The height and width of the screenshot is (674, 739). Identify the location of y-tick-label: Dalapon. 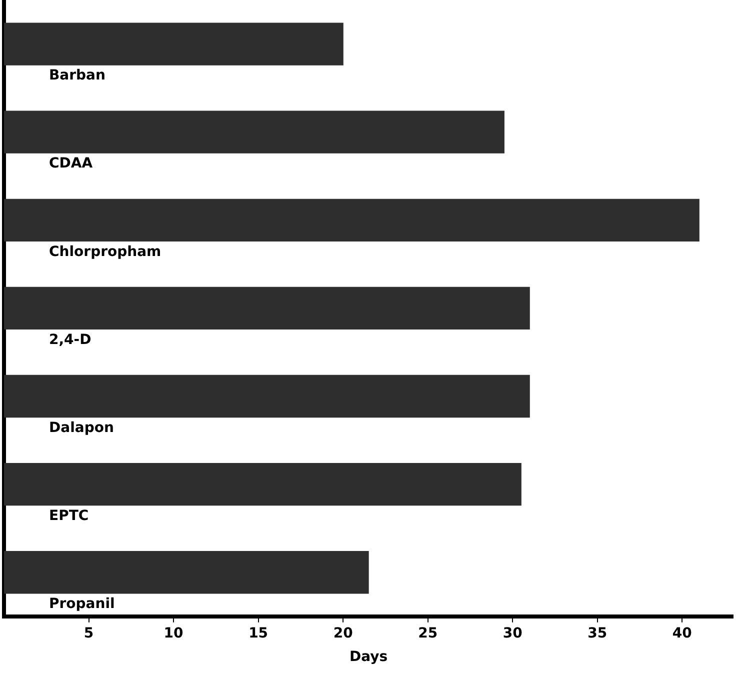
(81, 428).